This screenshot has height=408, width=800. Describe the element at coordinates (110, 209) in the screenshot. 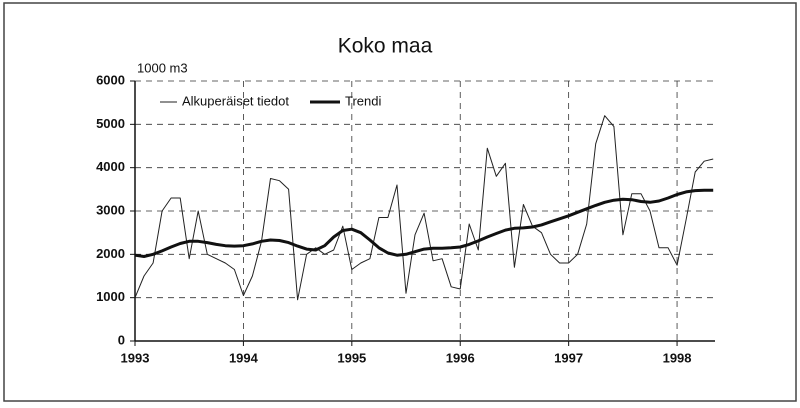

I see `y-tick-label: 3000` at that location.